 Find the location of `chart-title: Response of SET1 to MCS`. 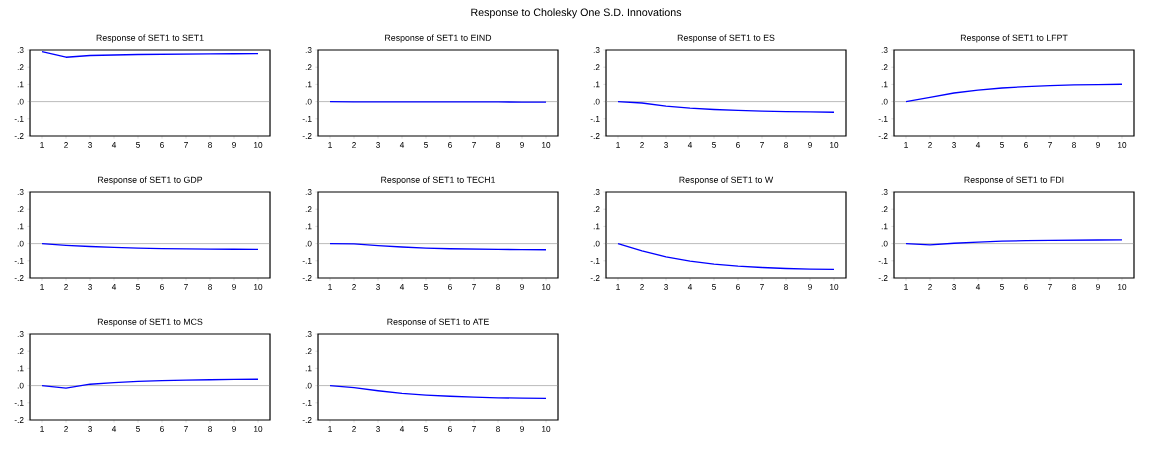

chart-title: Response of SET1 to MCS is located at coordinates (150, 322).